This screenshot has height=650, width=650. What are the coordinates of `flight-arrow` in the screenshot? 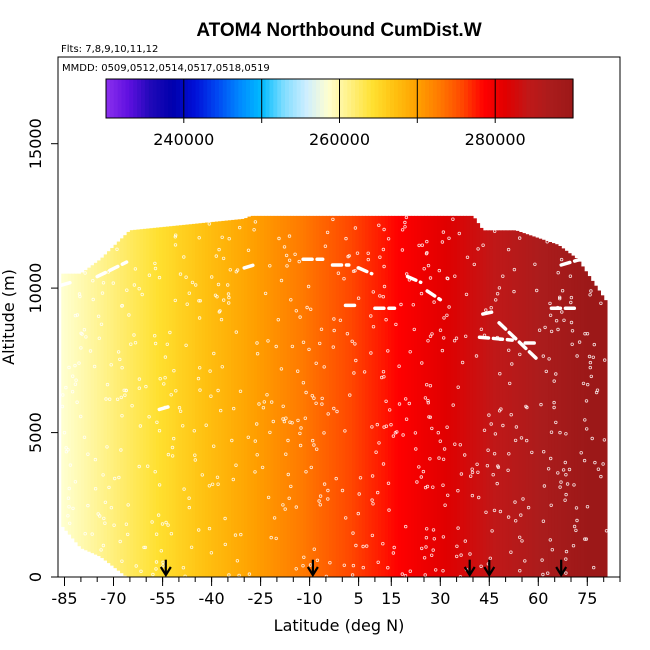 It's located at (561, 568).